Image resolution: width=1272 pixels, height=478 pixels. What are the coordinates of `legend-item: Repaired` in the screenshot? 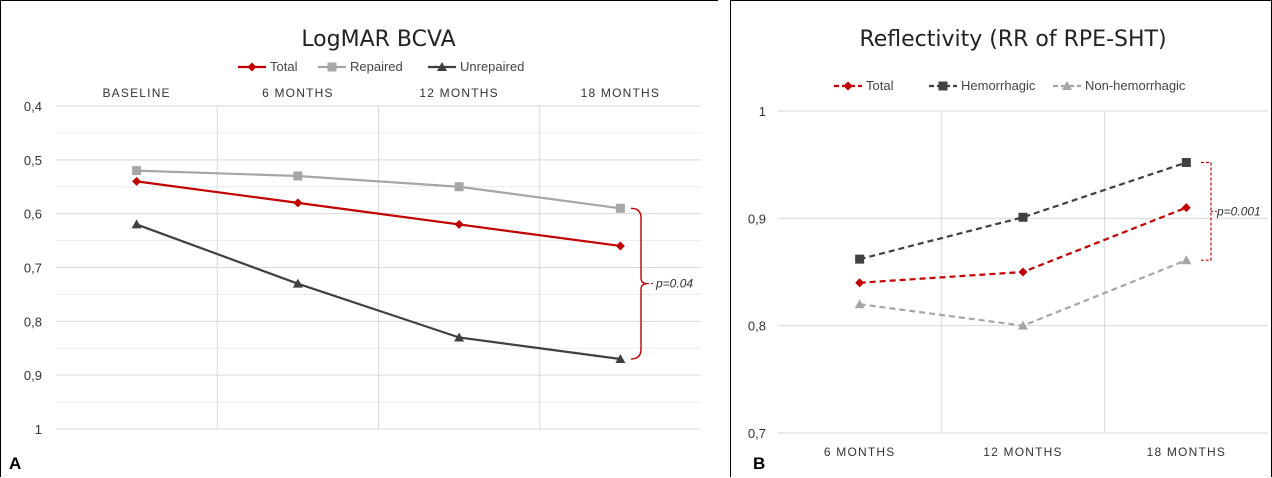 It's located at (360, 66).